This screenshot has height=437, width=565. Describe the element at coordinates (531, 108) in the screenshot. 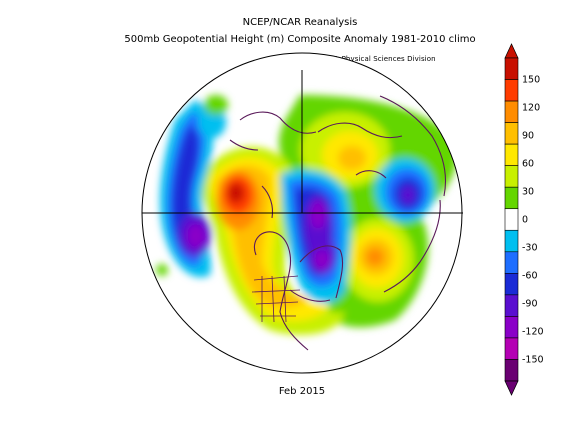

I see `colorbar-tick-label: 120` at that location.